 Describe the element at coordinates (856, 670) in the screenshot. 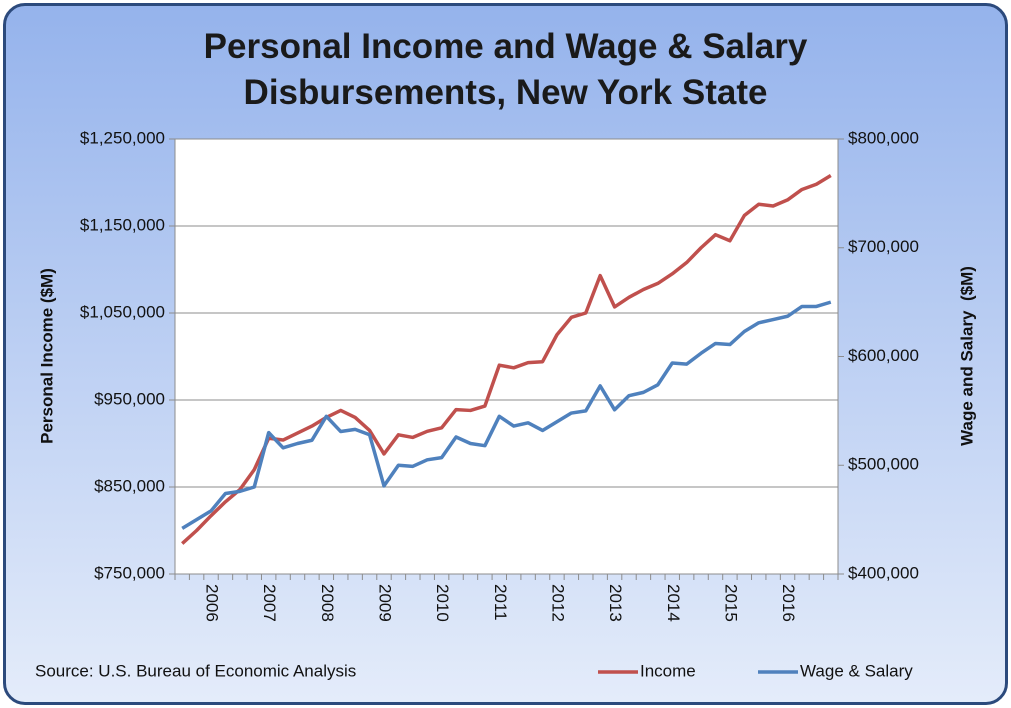

I see `legend-label: Wage & Salary` at that location.